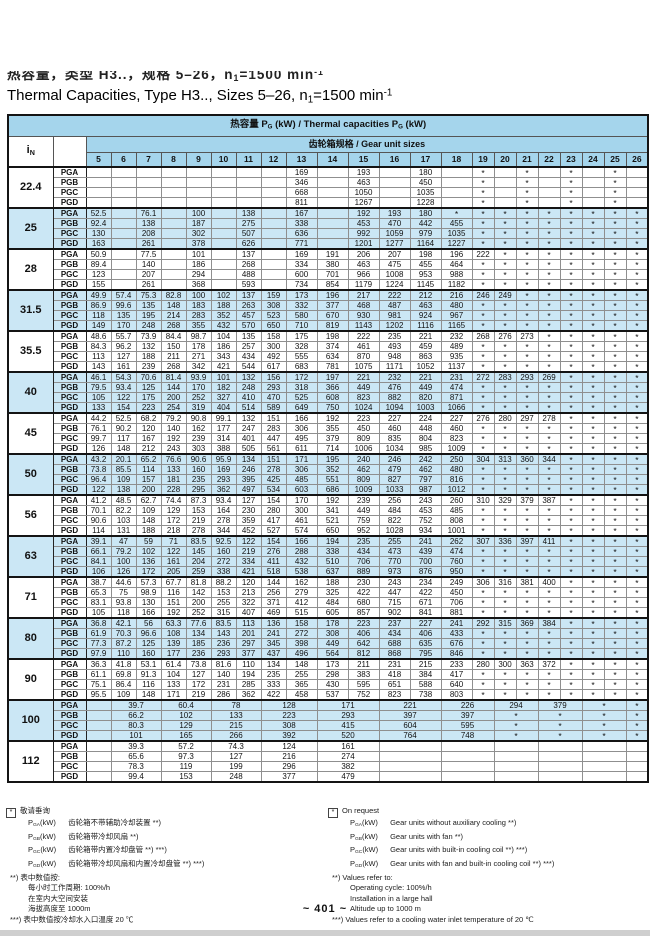 Image resolution: width=650 pixels, height=936 pixels. Describe the element at coordinates (35, 877) in the screenshot. I see `footnote-line: **) 表中数值按:` at that location.